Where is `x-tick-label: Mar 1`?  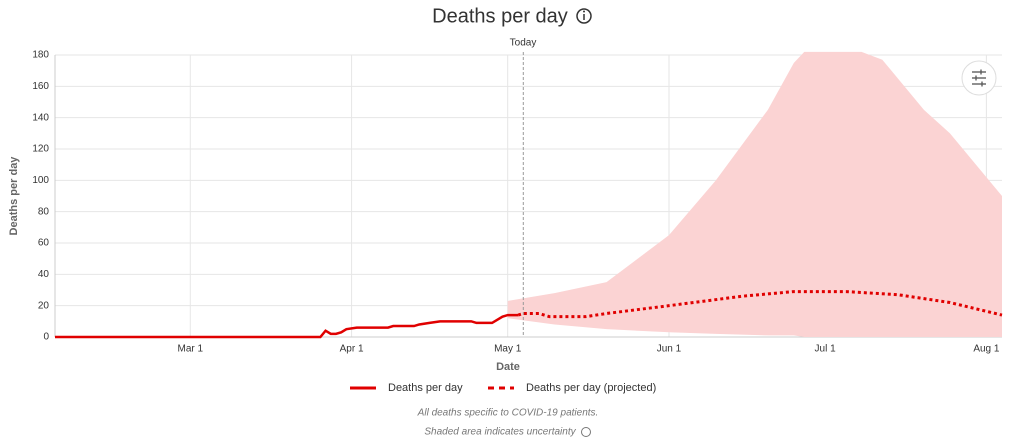 x-tick-label: Mar 1 is located at coordinates (191, 349).